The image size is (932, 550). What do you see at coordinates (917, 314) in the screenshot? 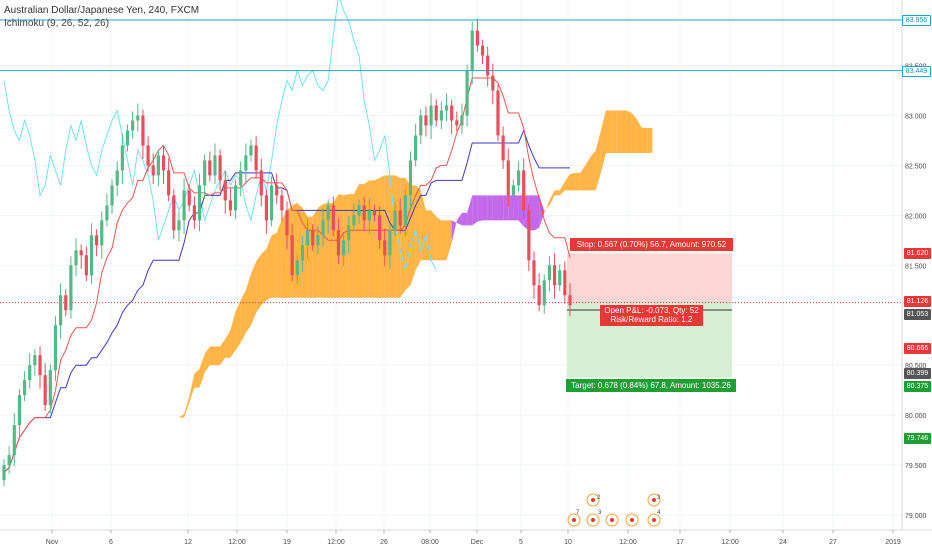
I see `price-label-last: 81.053` at bounding box center [917, 314].